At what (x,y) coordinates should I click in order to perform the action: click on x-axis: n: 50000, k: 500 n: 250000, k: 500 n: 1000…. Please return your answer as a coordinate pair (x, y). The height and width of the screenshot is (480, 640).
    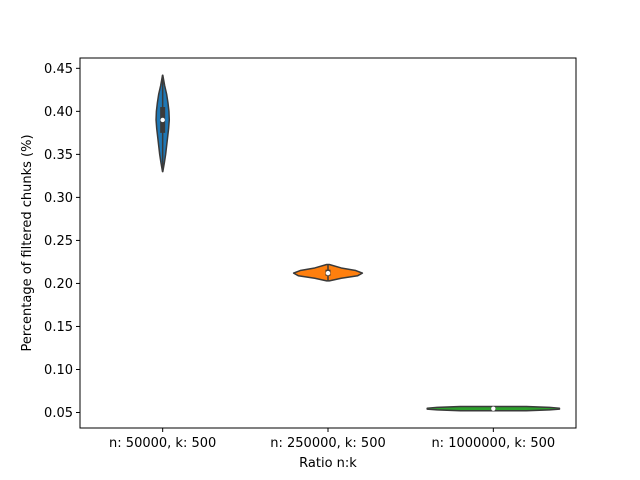
    Looking at the image, I should click on (332, 439).